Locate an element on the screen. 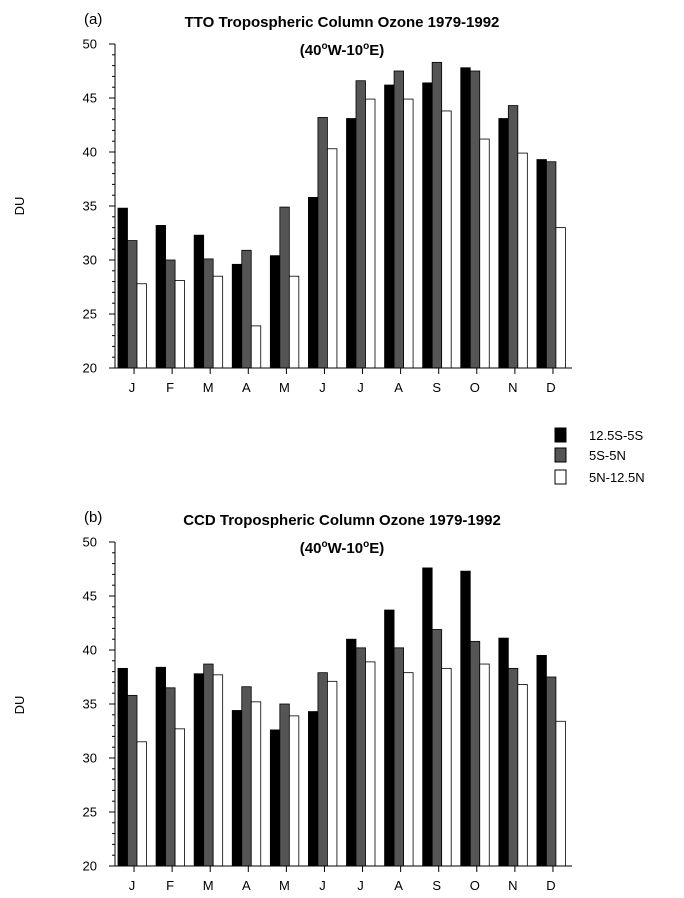 Image resolution: width=684 pixels, height=898 pixels. panel-a-label: (a) is located at coordinates (93, 19).